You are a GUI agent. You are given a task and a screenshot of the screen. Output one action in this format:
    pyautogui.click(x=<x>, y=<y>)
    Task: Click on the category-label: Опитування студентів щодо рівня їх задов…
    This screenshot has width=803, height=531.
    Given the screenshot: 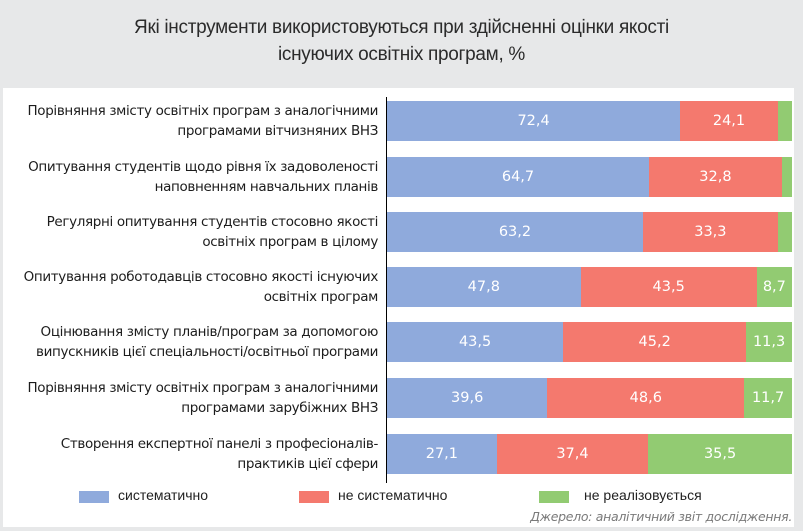 What is the action you would take?
    pyautogui.click(x=191, y=177)
    